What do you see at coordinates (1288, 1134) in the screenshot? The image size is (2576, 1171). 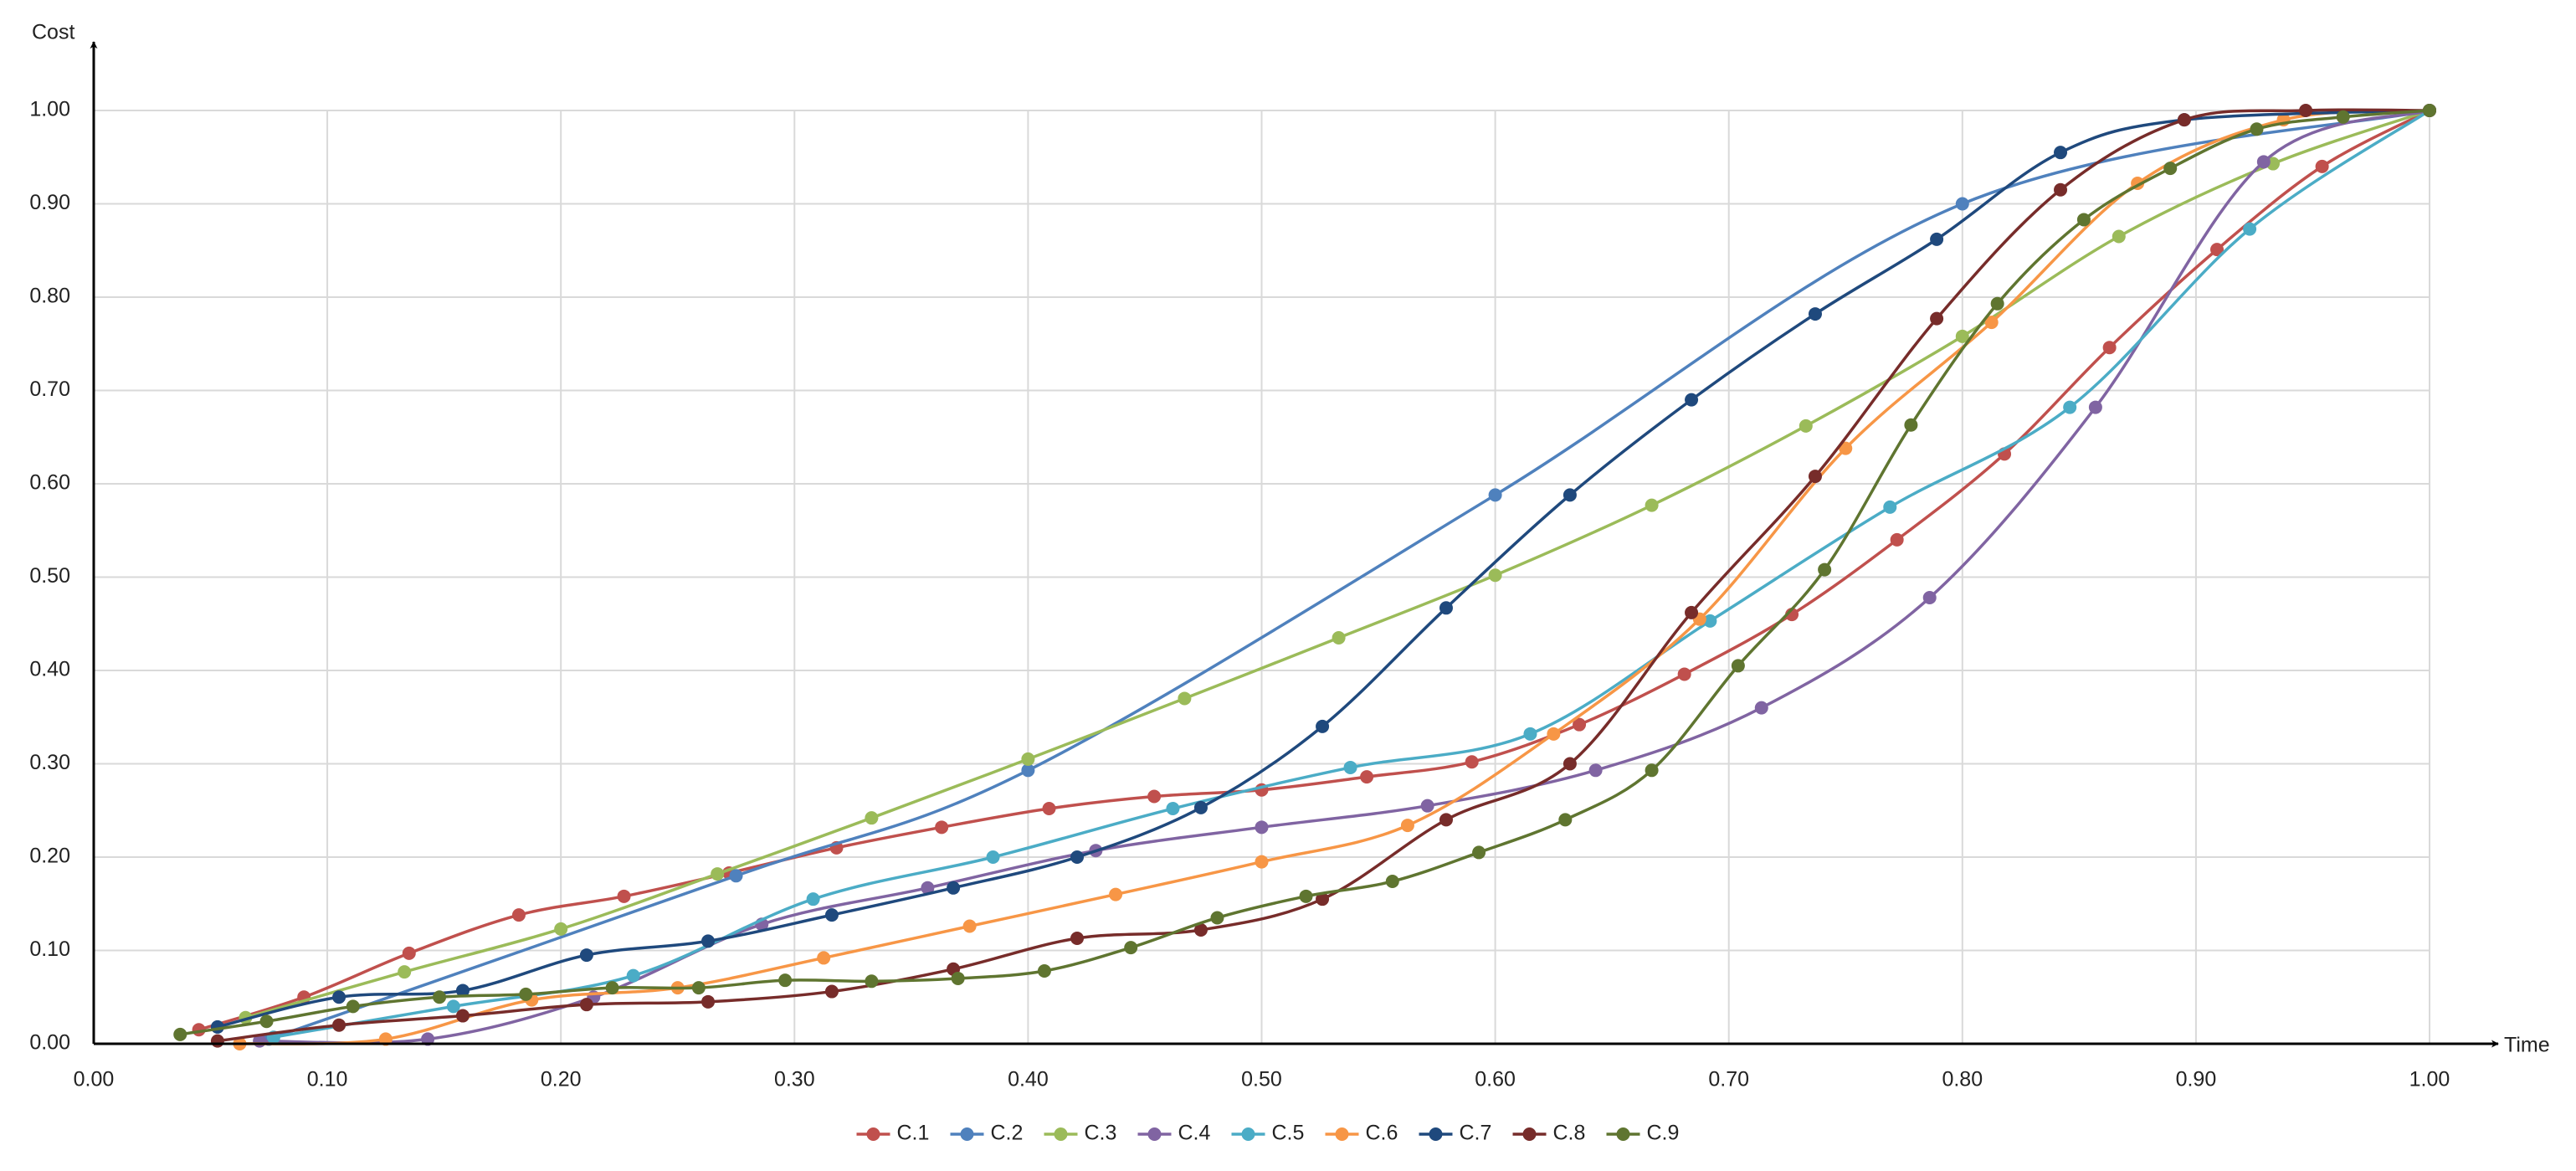 I see `legend-label: C.5` at bounding box center [1288, 1134].